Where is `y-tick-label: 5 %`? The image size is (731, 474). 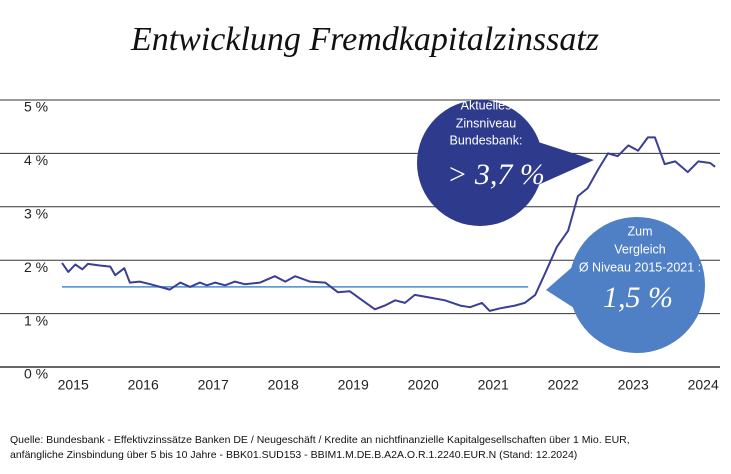
y-tick-label: 5 % is located at coordinates (36, 107).